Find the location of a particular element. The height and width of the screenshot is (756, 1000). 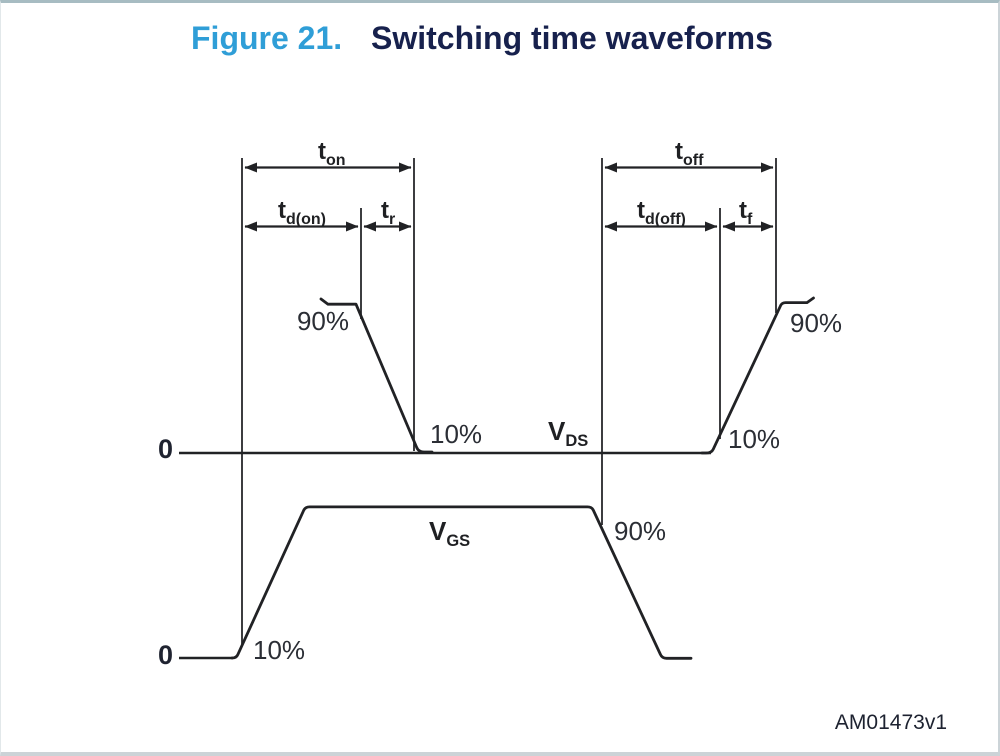

vgs-zero-label: 0 is located at coordinates (165, 655).